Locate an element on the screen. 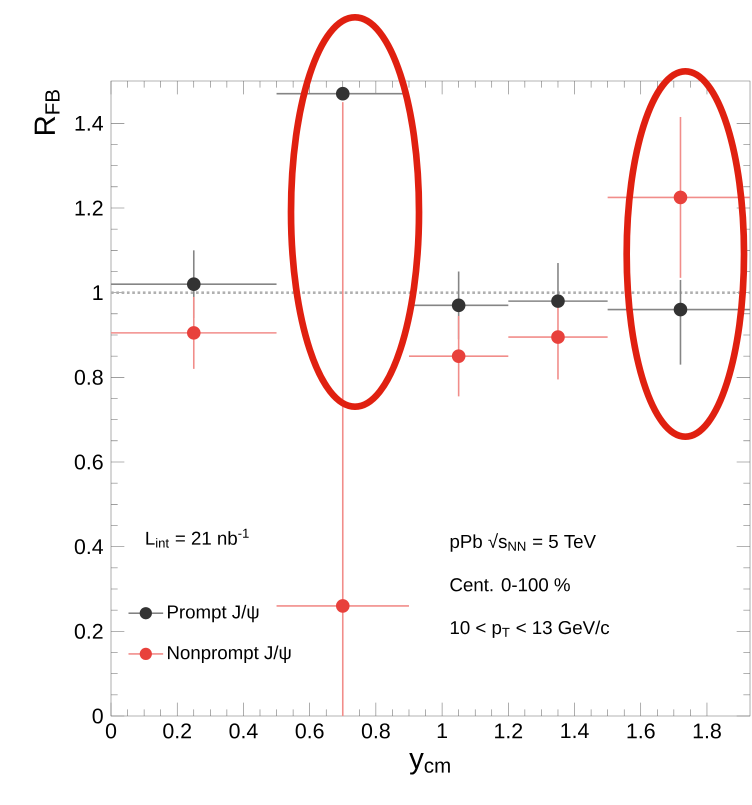  annotation: 10 < p$_{T}$ < 13 GeV/c is located at coordinates (530, 629).